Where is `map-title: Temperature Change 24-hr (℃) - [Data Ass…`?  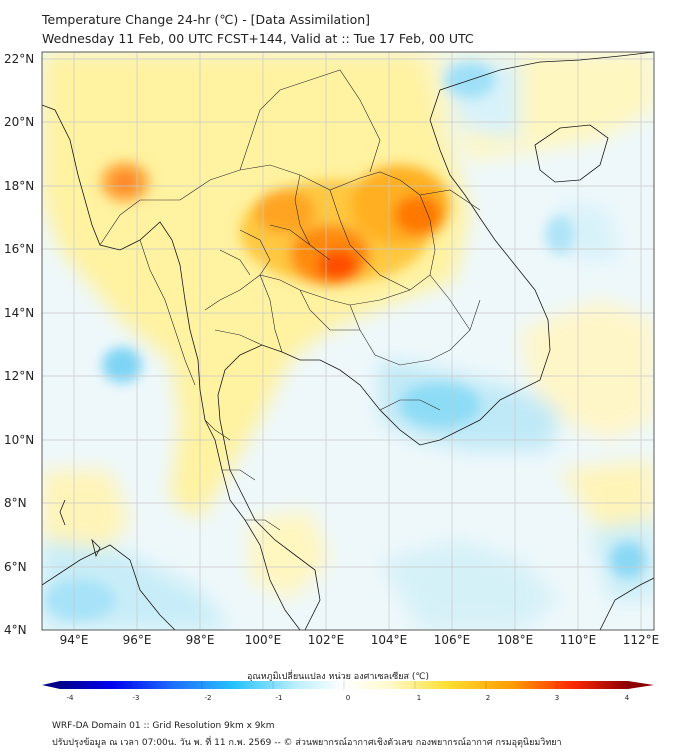 map-title: Temperature Change 24-hr (℃) - [Data Ass… is located at coordinates (206, 19).